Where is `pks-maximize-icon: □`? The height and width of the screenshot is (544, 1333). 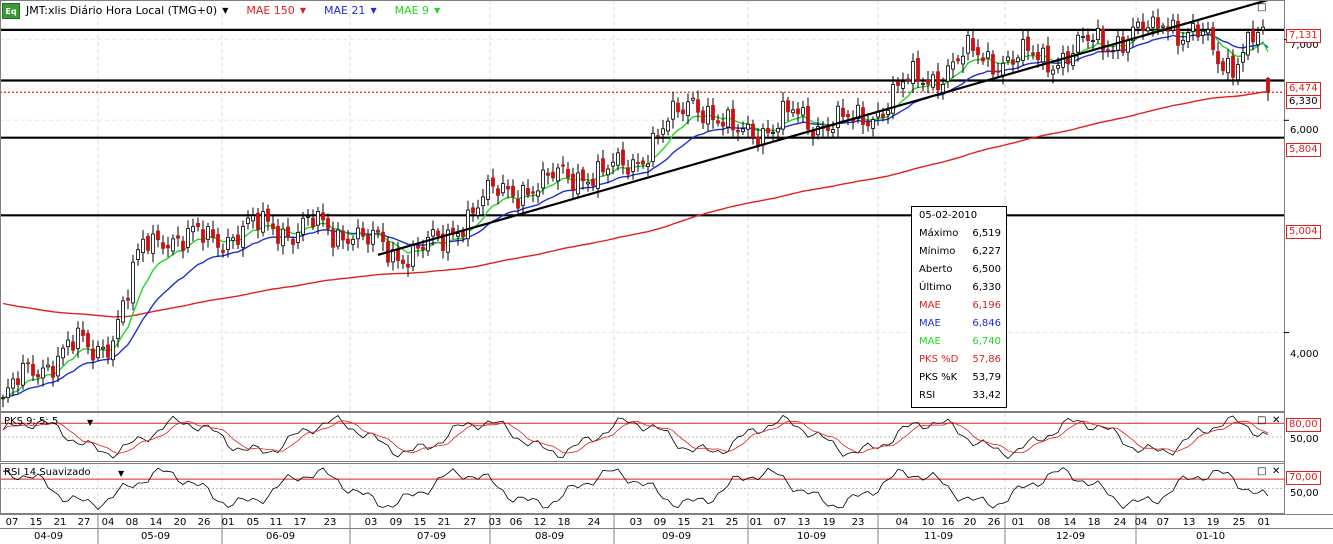 pks-maximize-icon: □ is located at coordinates (1262, 420).